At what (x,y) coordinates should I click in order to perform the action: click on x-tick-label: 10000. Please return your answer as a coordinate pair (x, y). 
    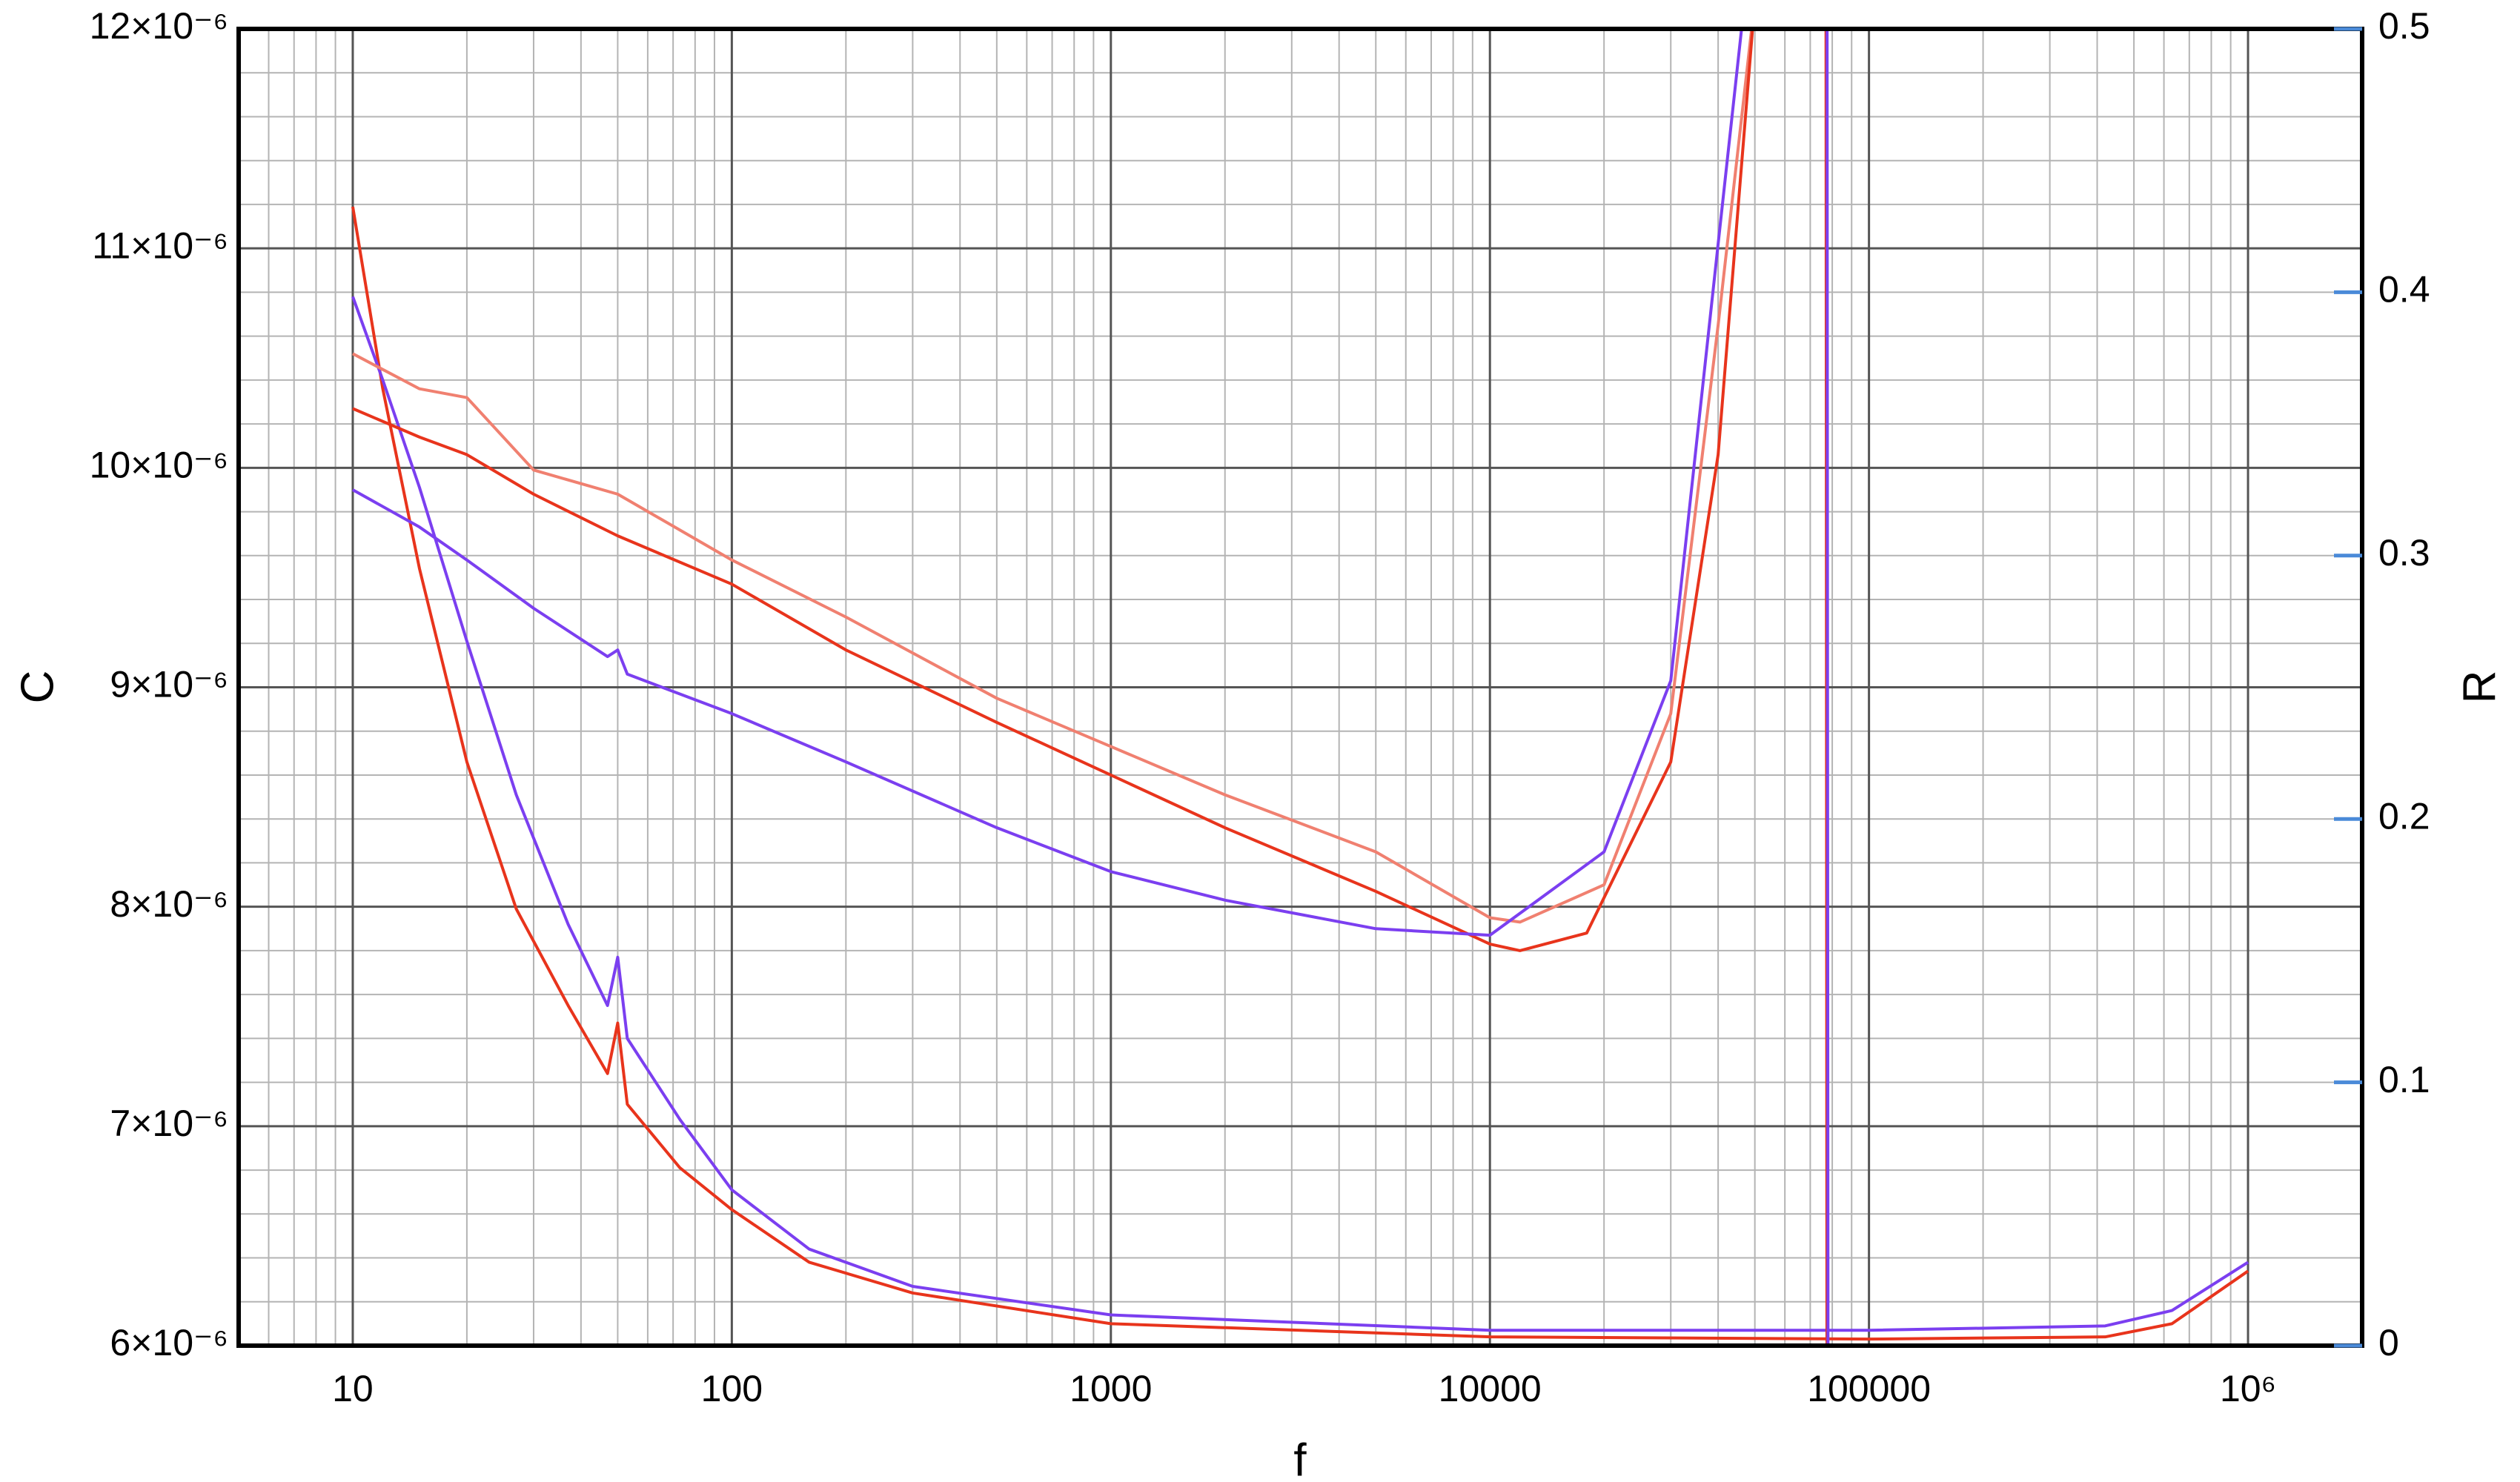
    Looking at the image, I should click on (1491, 1388).